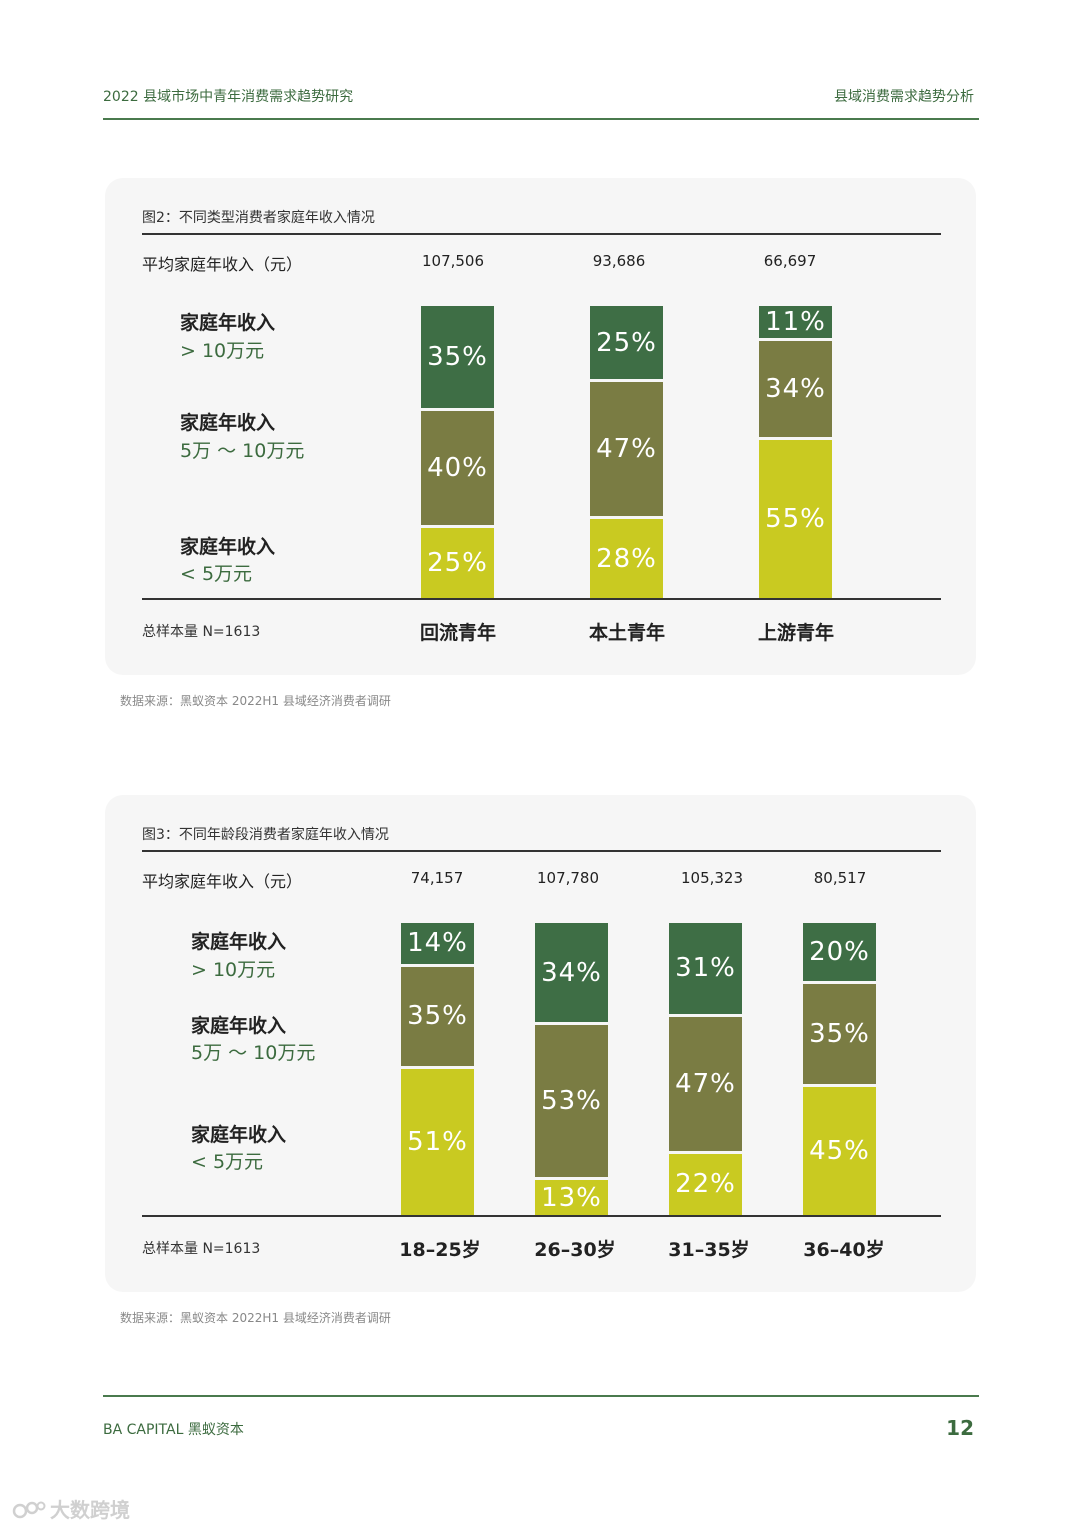 The image size is (1080, 1528). I want to click on category-label: 本土青年, so click(627, 633).